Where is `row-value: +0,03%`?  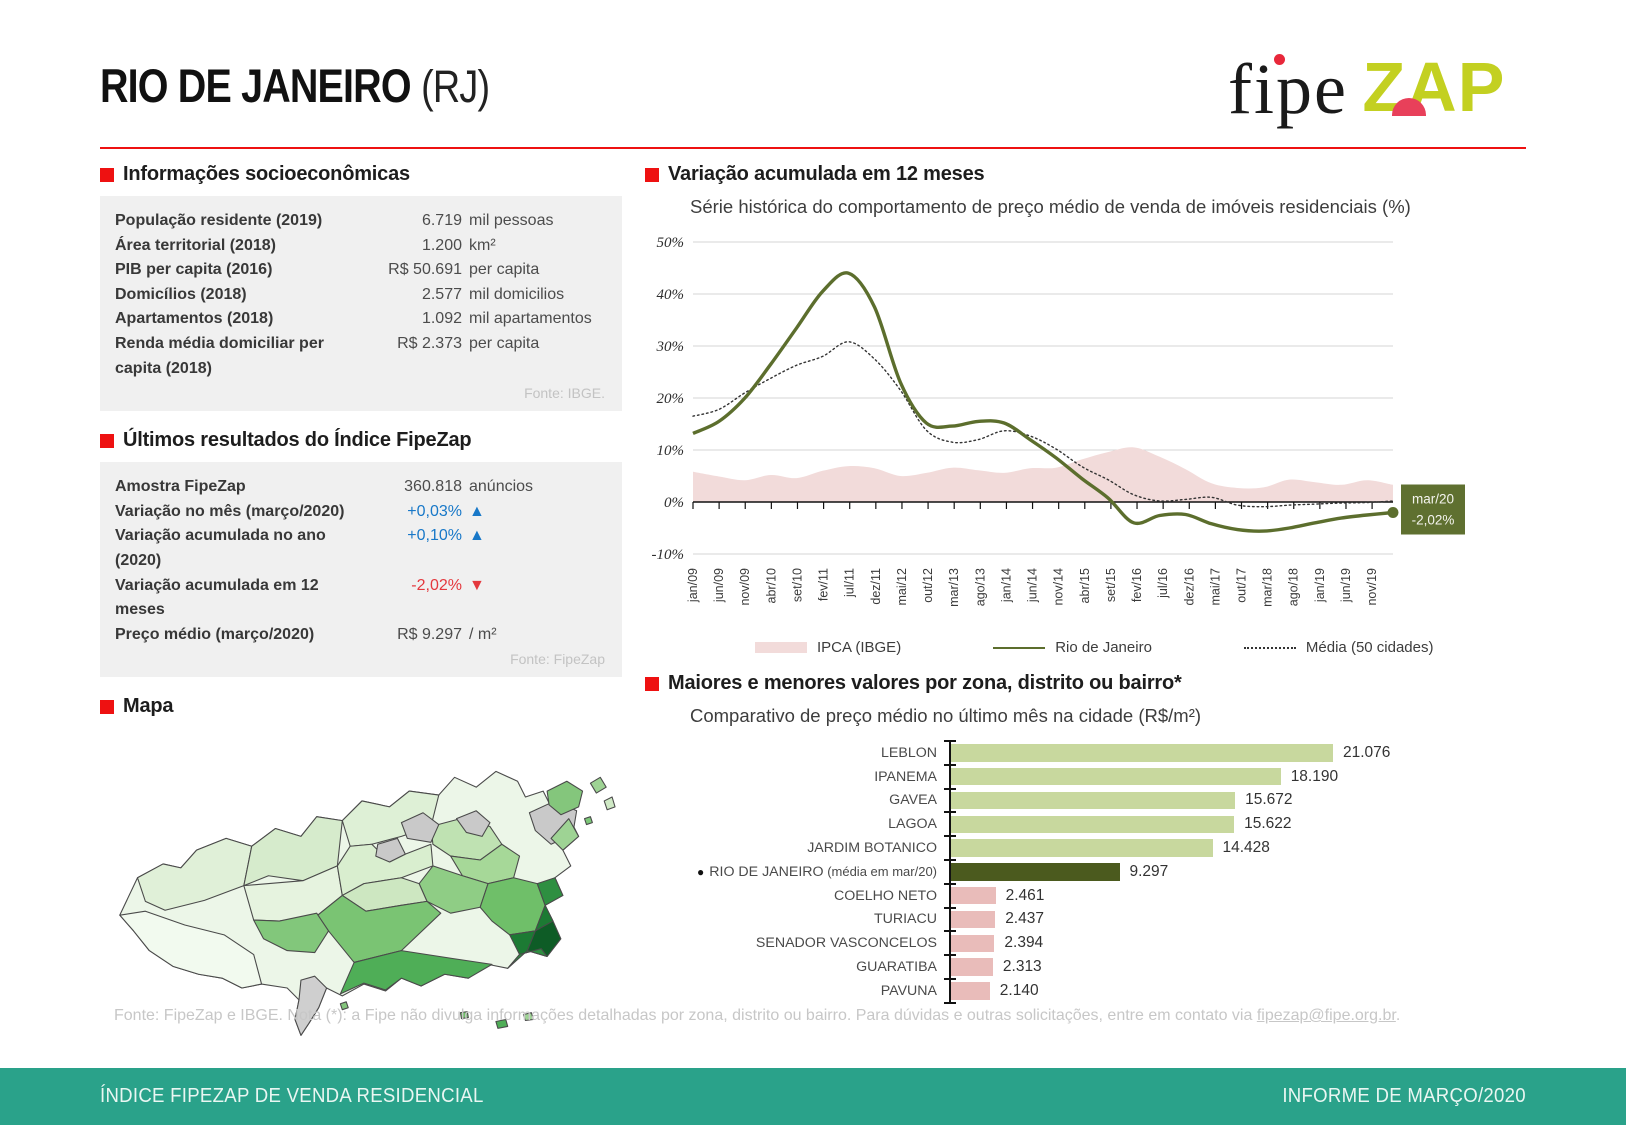
row-value: +0,03% is located at coordinates (434, 511).